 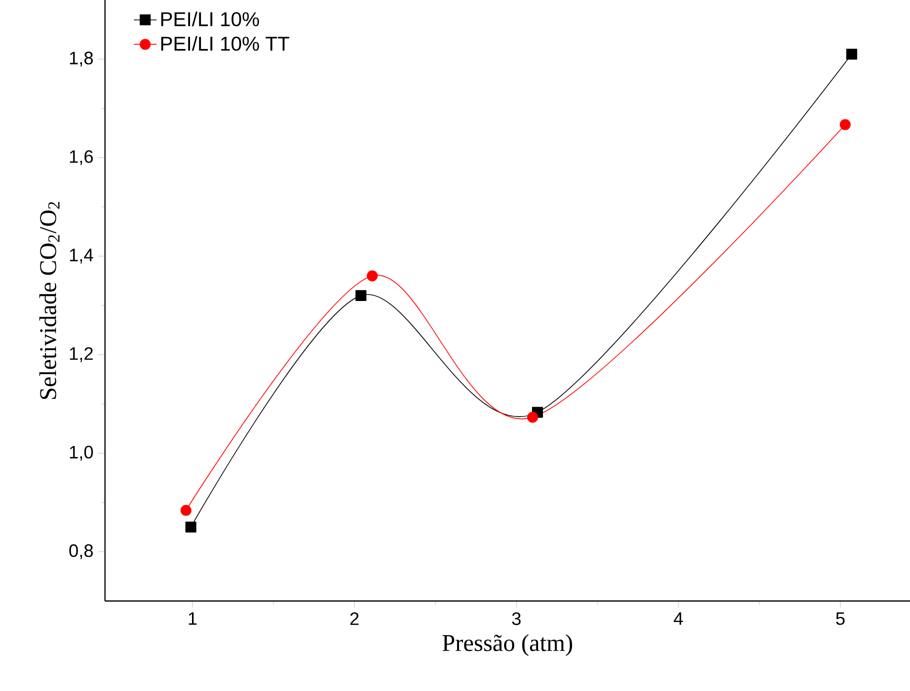 I want to click on y-tick-label: 1,8, so click(x=81, y=59).